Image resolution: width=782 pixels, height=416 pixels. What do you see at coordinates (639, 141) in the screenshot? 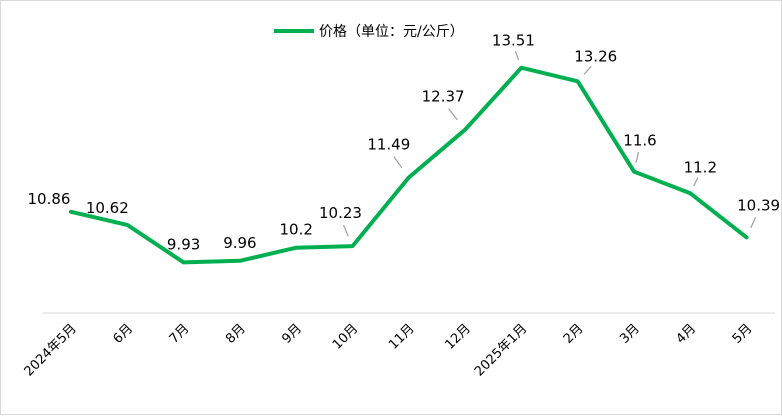
I see `data-label: 11.6` at bounding box center [639, 141].